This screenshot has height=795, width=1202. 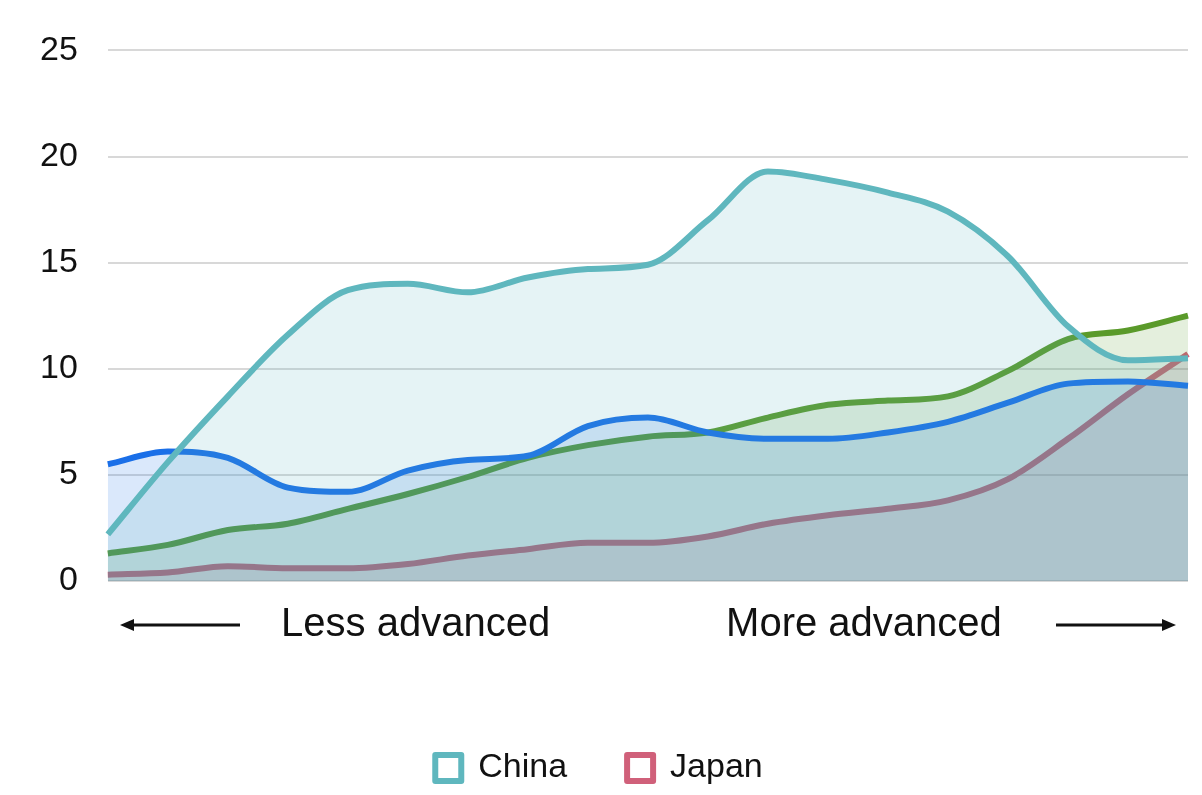 I want to click on y-tick-label: 5, so click(x=68, y=472).